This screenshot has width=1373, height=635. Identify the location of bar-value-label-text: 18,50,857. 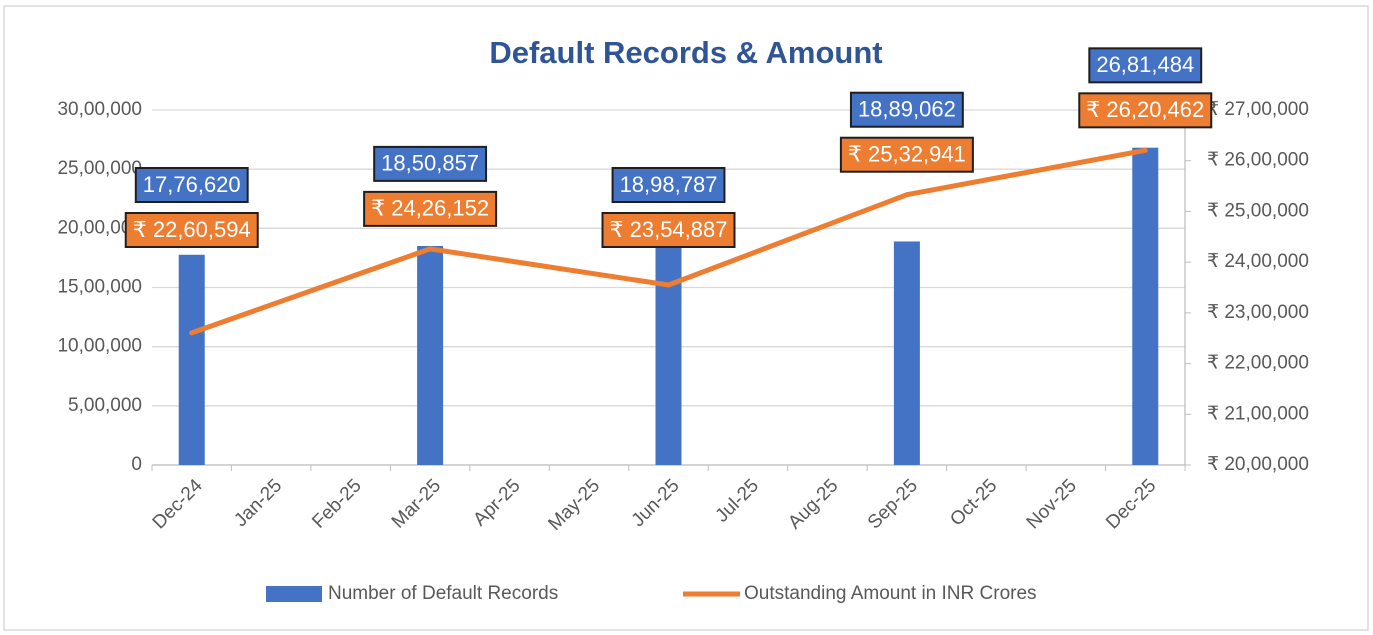
(430, 163).